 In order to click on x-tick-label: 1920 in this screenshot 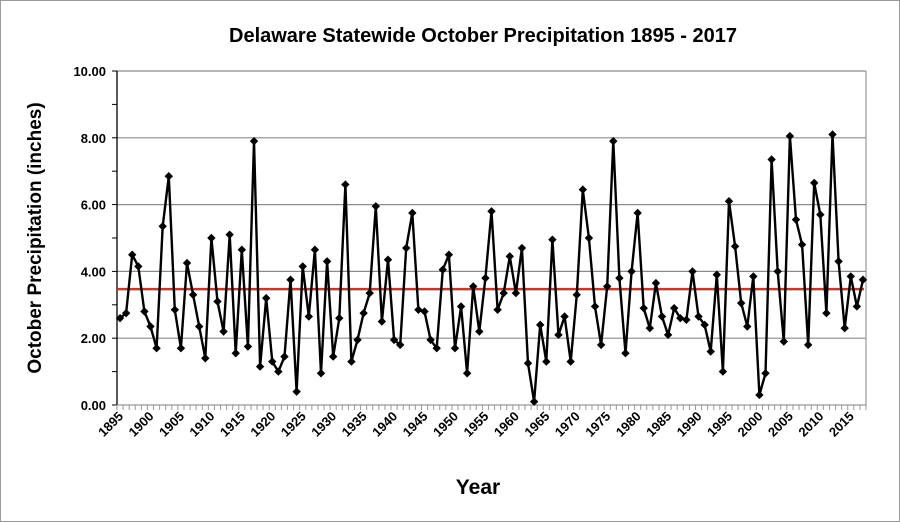, I will do `click(262, 424)`.